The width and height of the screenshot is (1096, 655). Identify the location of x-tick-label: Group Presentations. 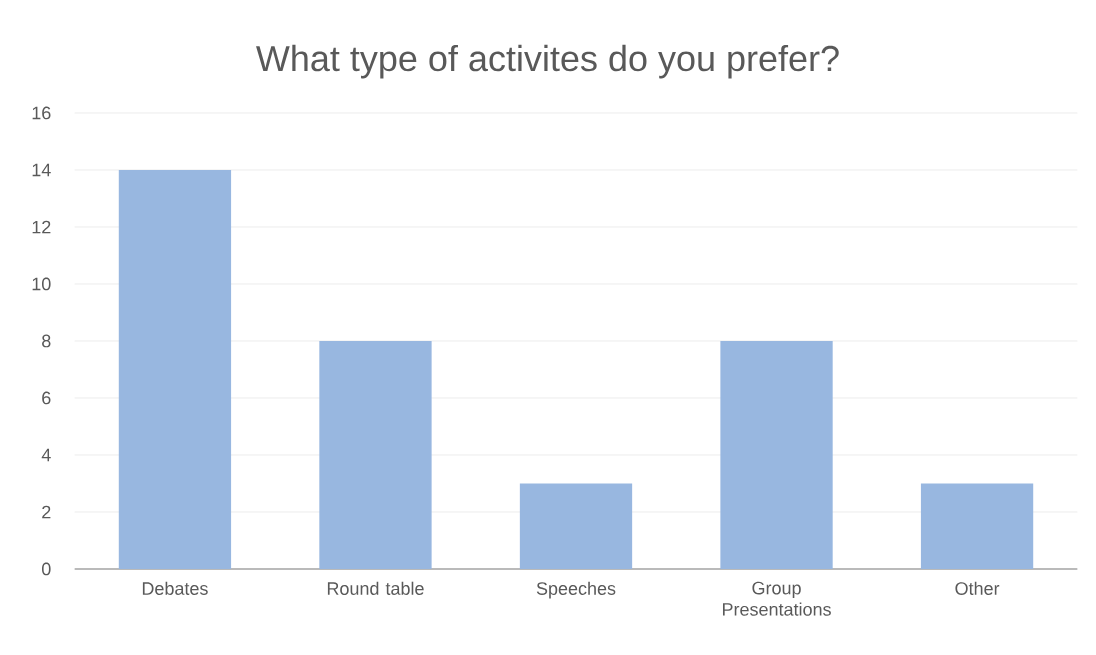
(776, 598).